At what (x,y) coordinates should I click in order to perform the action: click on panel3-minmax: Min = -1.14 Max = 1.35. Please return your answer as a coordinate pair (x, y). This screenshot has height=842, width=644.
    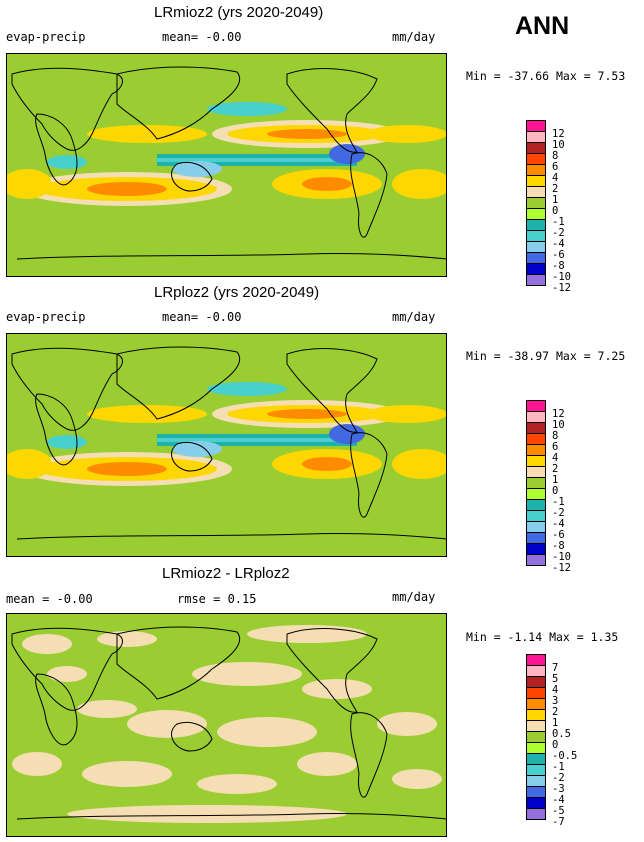
    Looking at the image, I should click on (542, 637).